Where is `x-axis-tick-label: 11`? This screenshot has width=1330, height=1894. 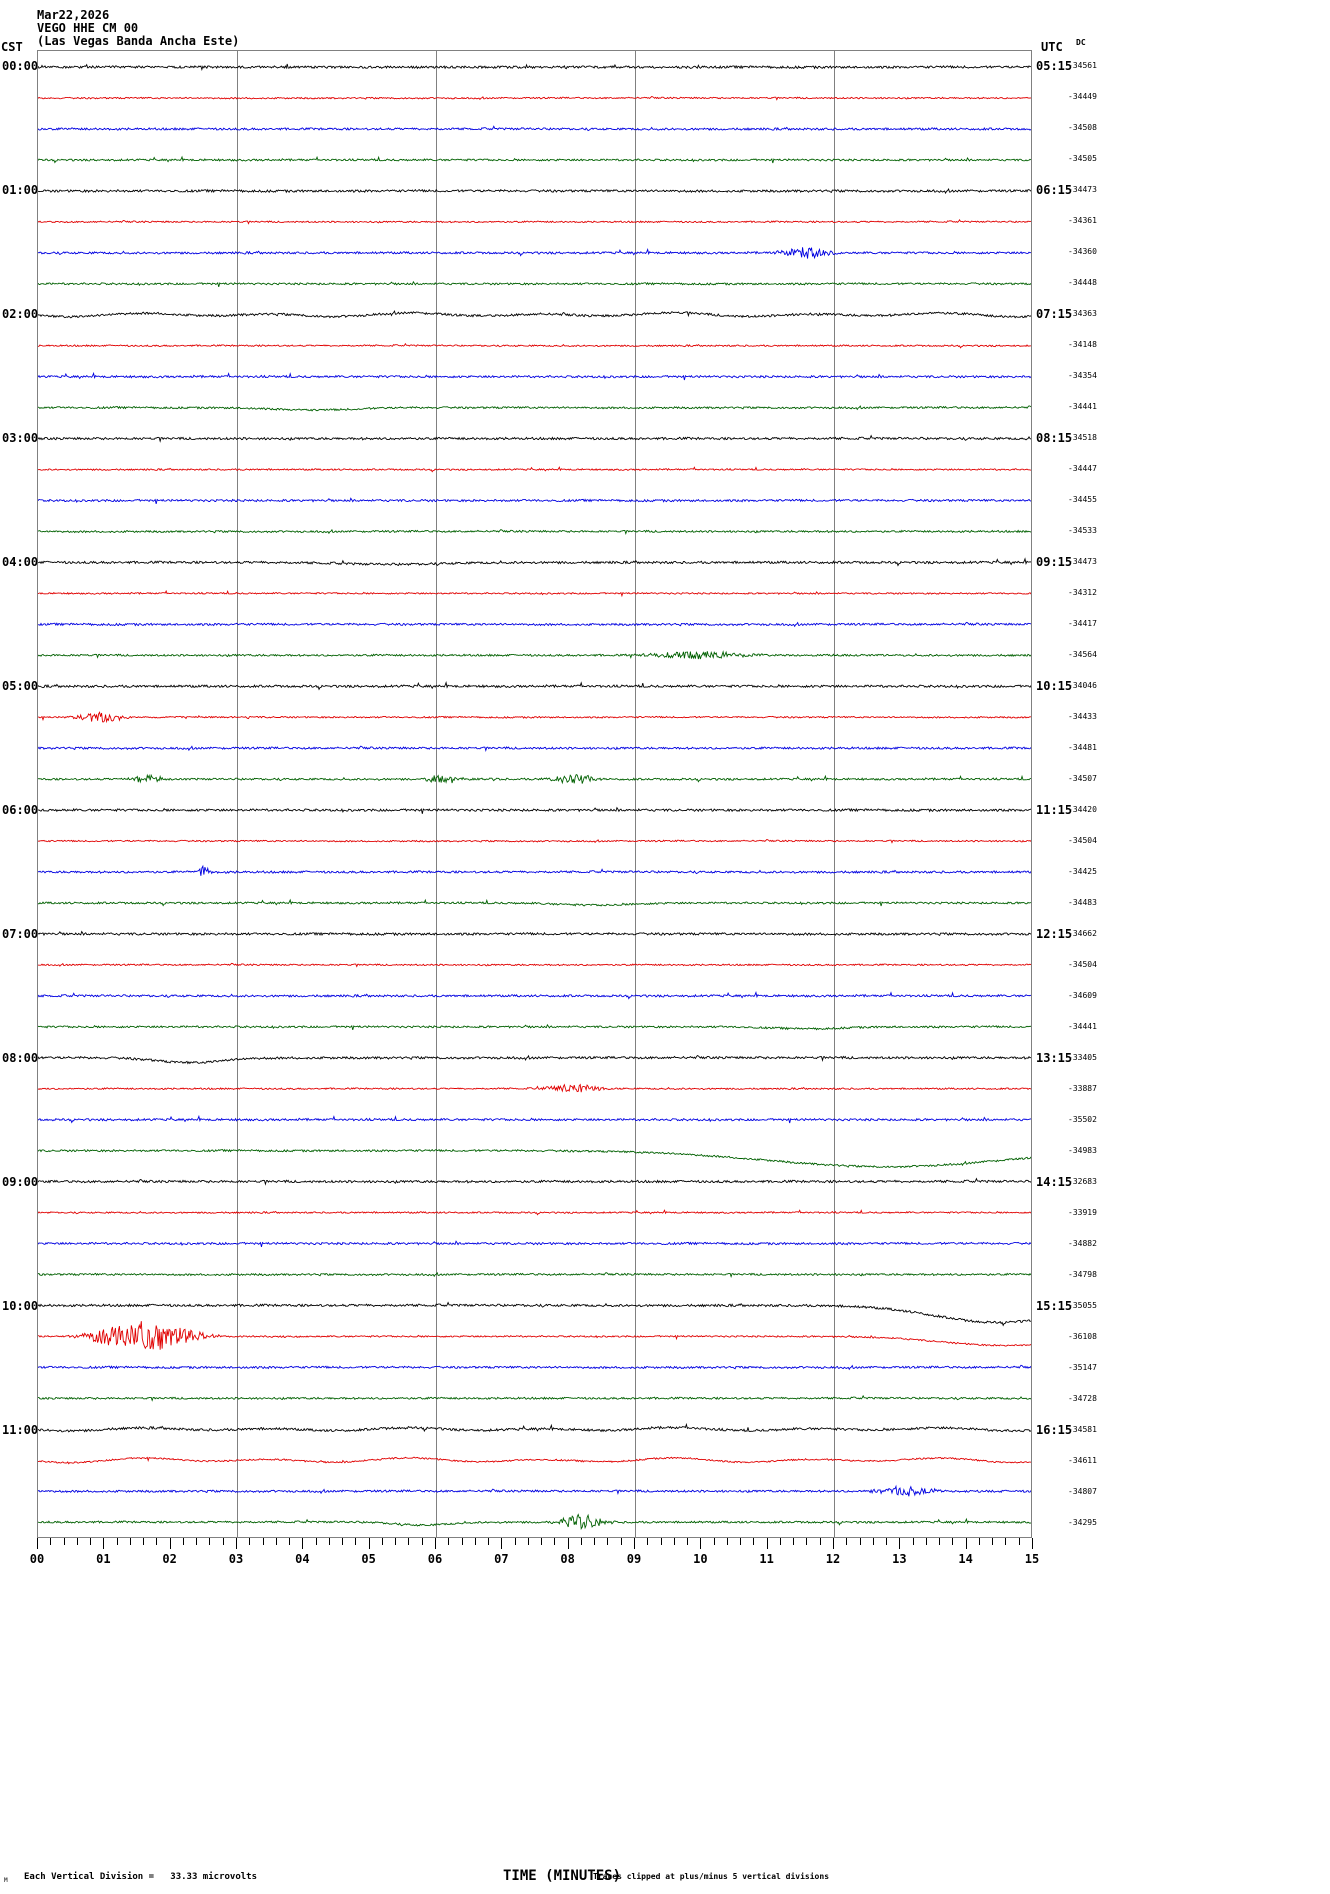 x-axis-tick-label: 11 is located at coordinates (766, 1559).